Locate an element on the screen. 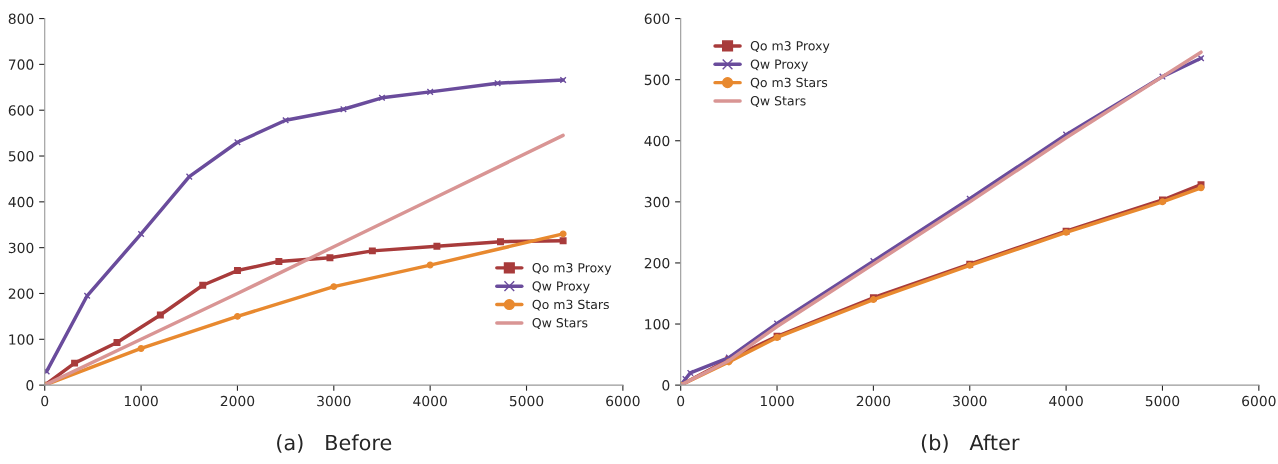  y-tick-label: 800 is located at coordinates (21, 19).